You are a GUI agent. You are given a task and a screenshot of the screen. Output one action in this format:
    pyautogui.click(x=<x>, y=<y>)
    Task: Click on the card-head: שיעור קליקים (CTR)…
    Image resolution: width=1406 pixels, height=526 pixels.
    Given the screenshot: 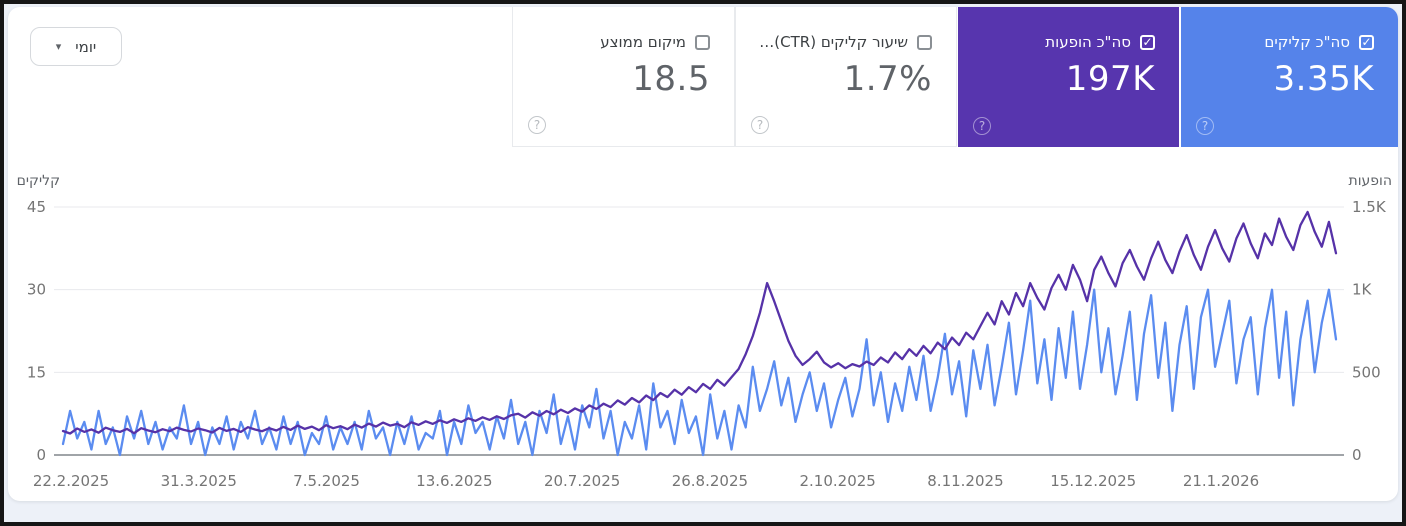 What is the action you would take?
    pyautogui.click(x=846, y=29)
    